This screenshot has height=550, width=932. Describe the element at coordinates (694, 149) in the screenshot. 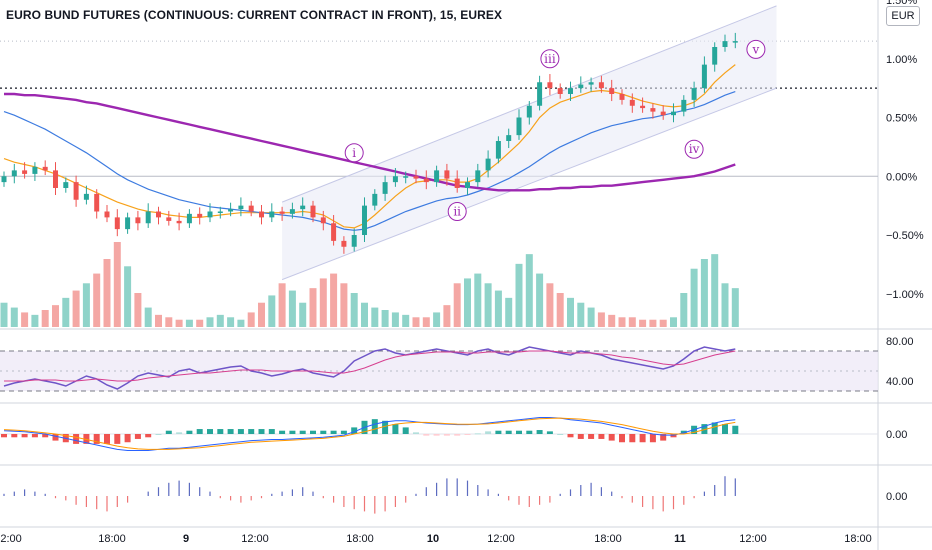

I see `wave-label-circle` at that location.